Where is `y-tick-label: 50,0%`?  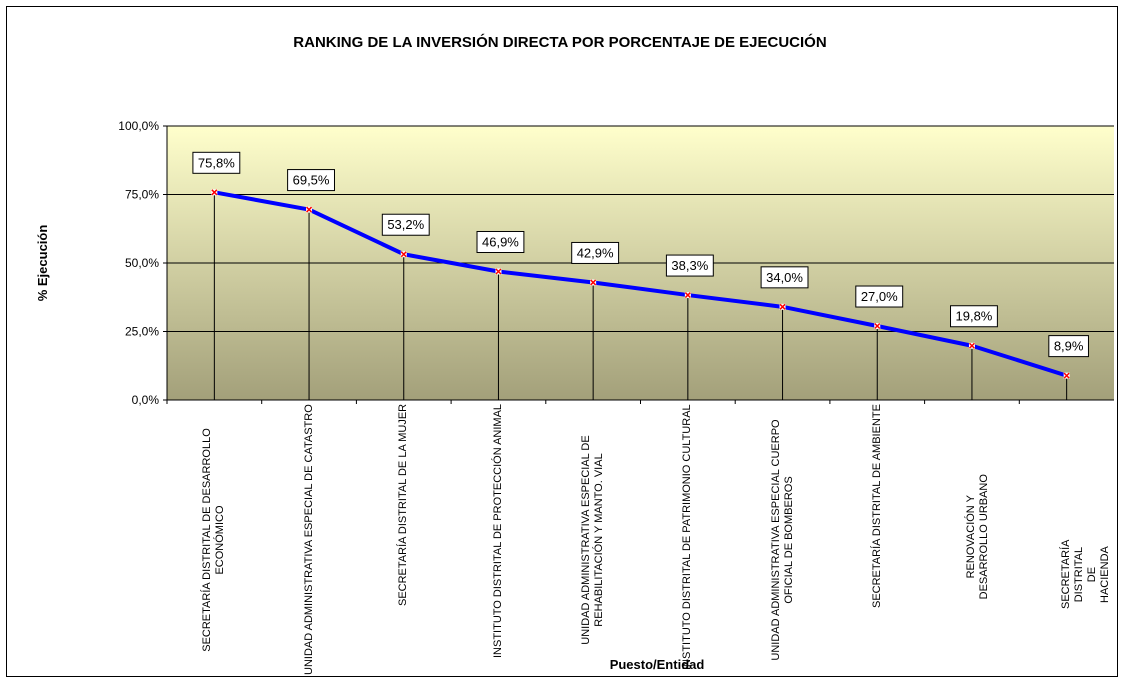
y-tick-label: 50,0% is located at coordinates (142, 263).